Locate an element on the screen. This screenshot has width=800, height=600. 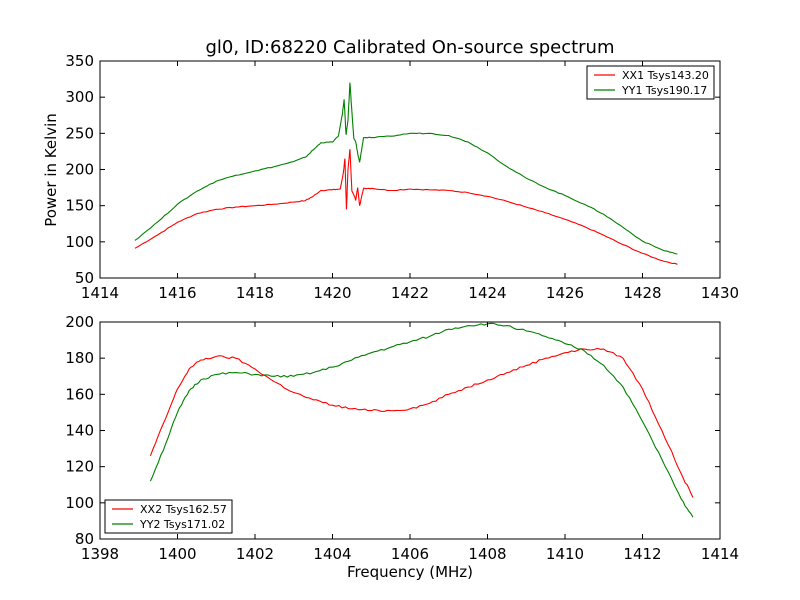
y-tick-label: 160 is located at coordinates (79, 394).